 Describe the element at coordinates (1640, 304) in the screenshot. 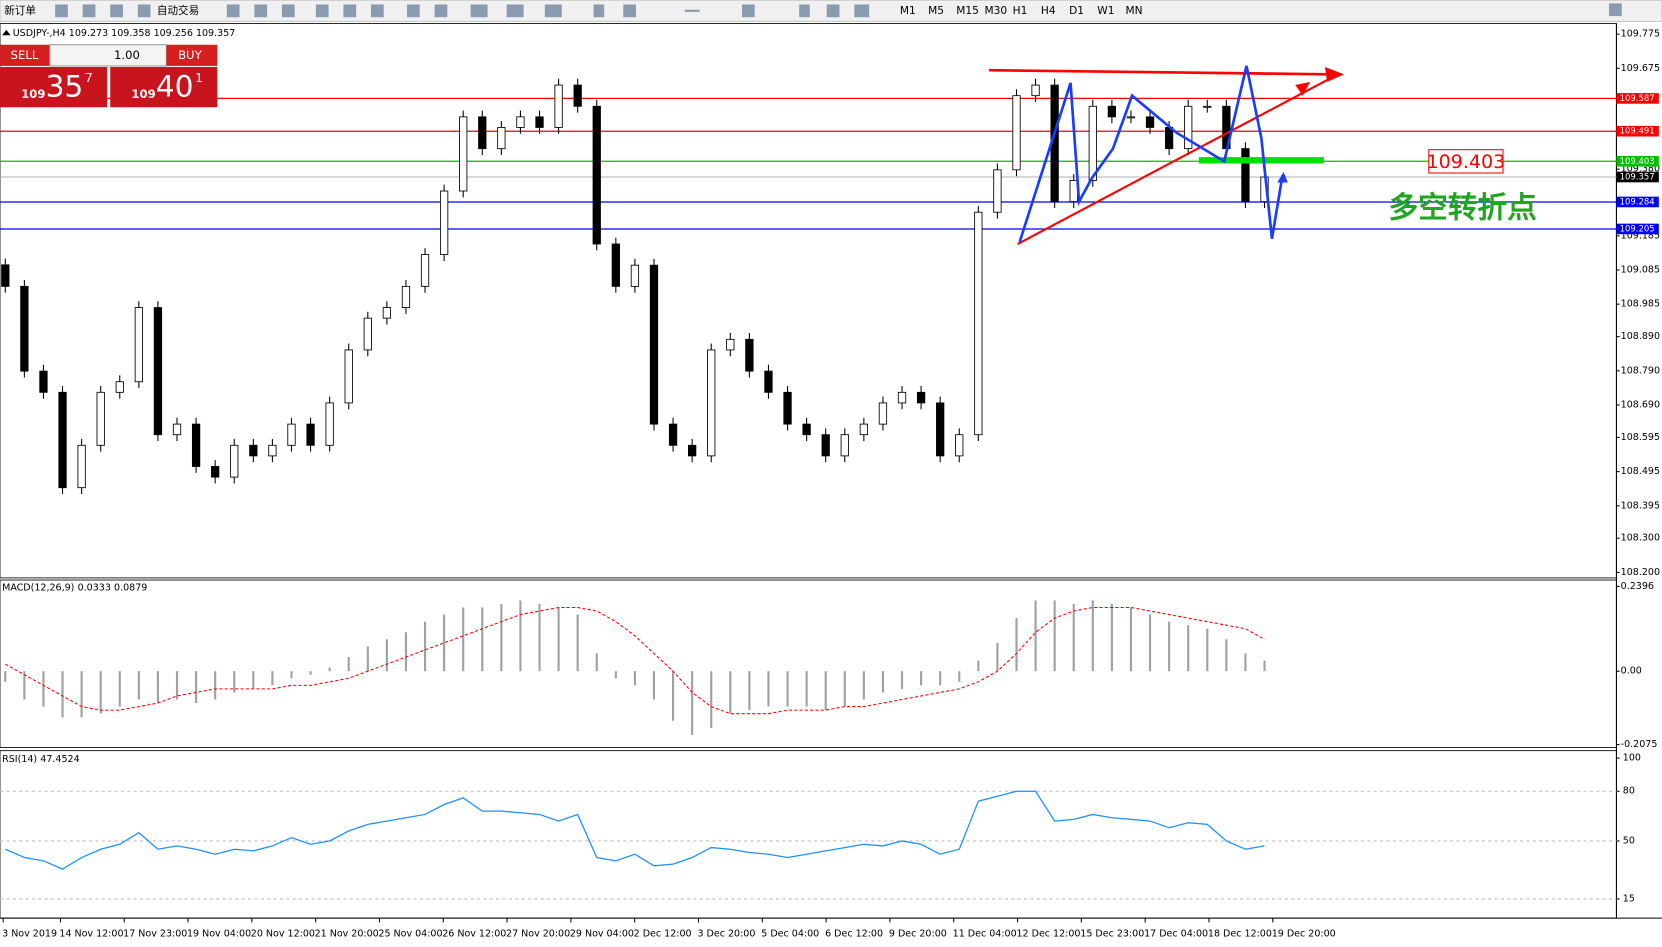

I see `y-tick-label: 108.985` at that location.